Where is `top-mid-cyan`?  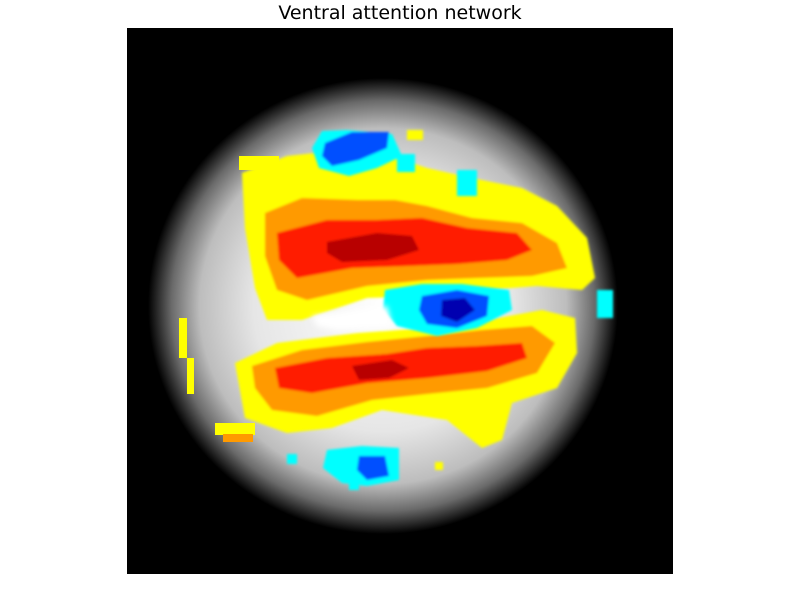 top-mid-cyan is located at coordinates (406, 163).